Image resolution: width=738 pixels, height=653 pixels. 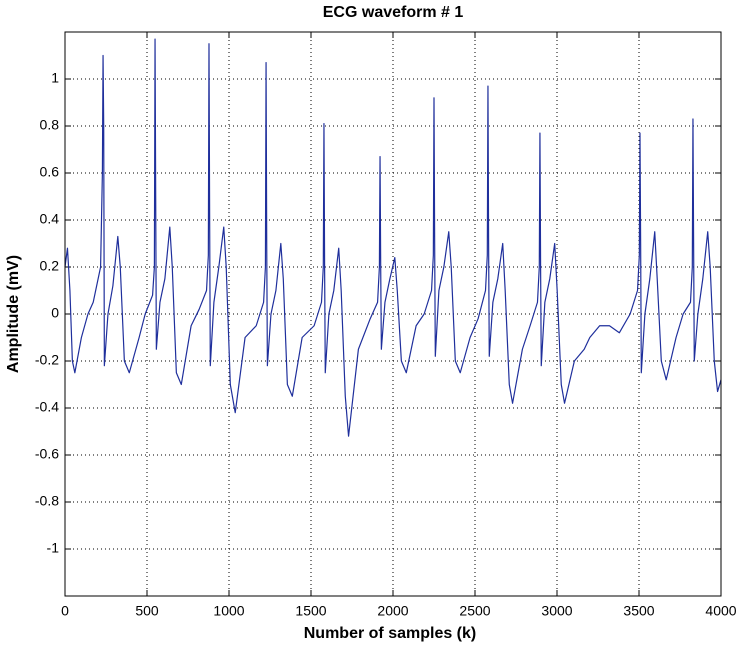 I want to click on y-tick-label: -0.2, so click(x=47, y=360).